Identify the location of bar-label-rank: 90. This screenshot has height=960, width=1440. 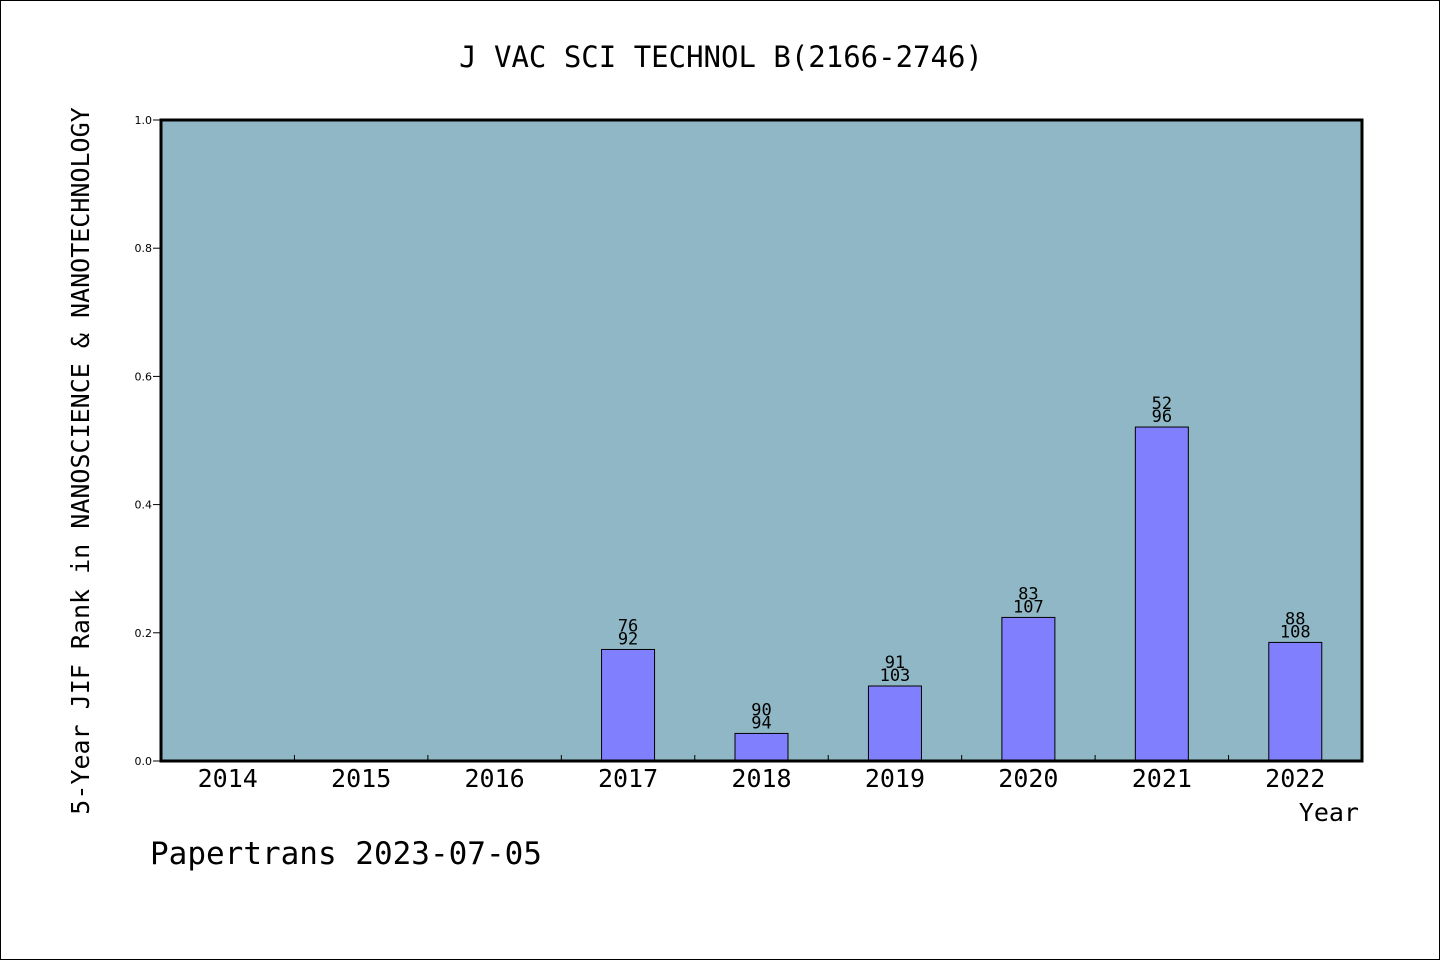
(761, 710).